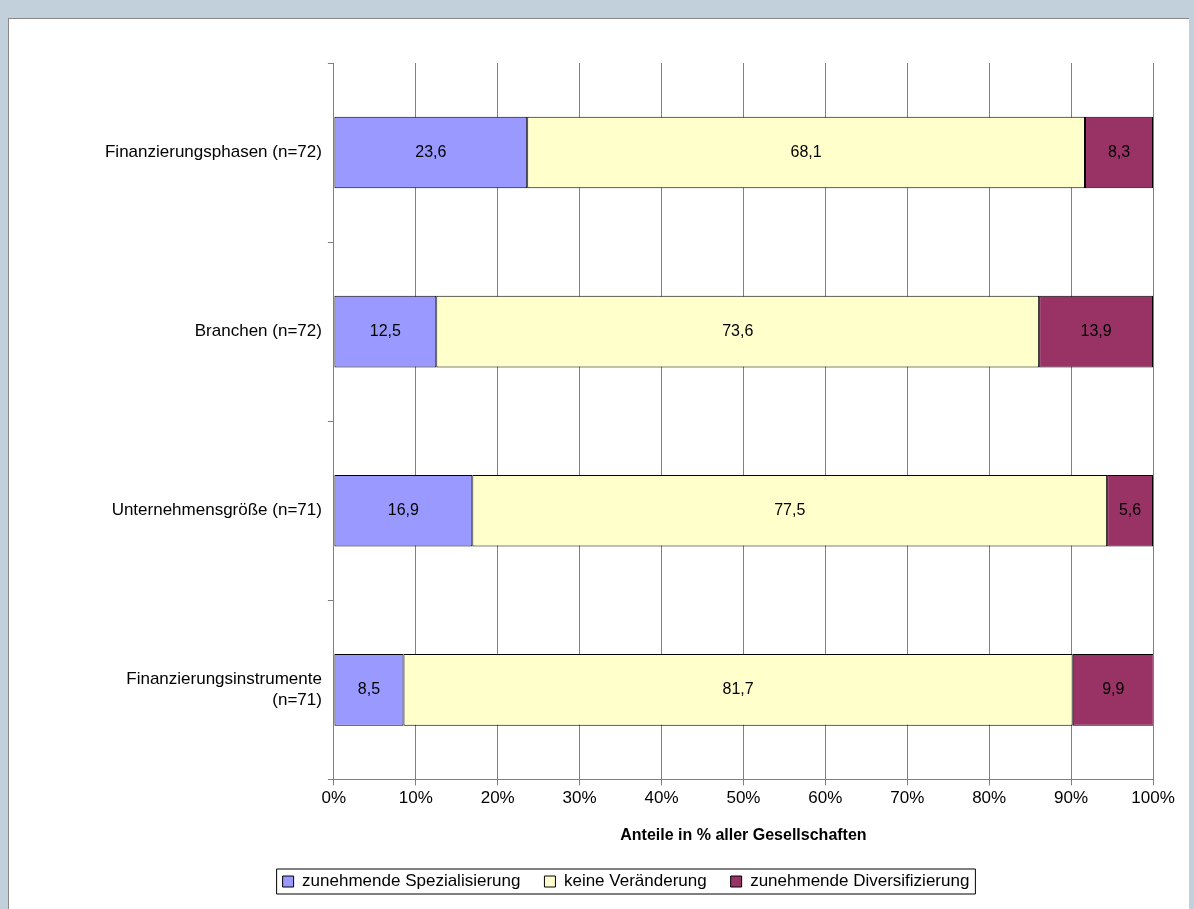  I want to click on data-label: 13,9, so click(1096, 331).